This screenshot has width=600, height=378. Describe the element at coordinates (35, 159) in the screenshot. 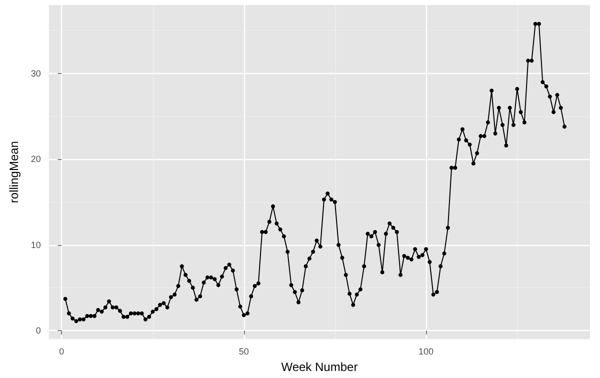

I see `y-tick-label: 20` at that location.